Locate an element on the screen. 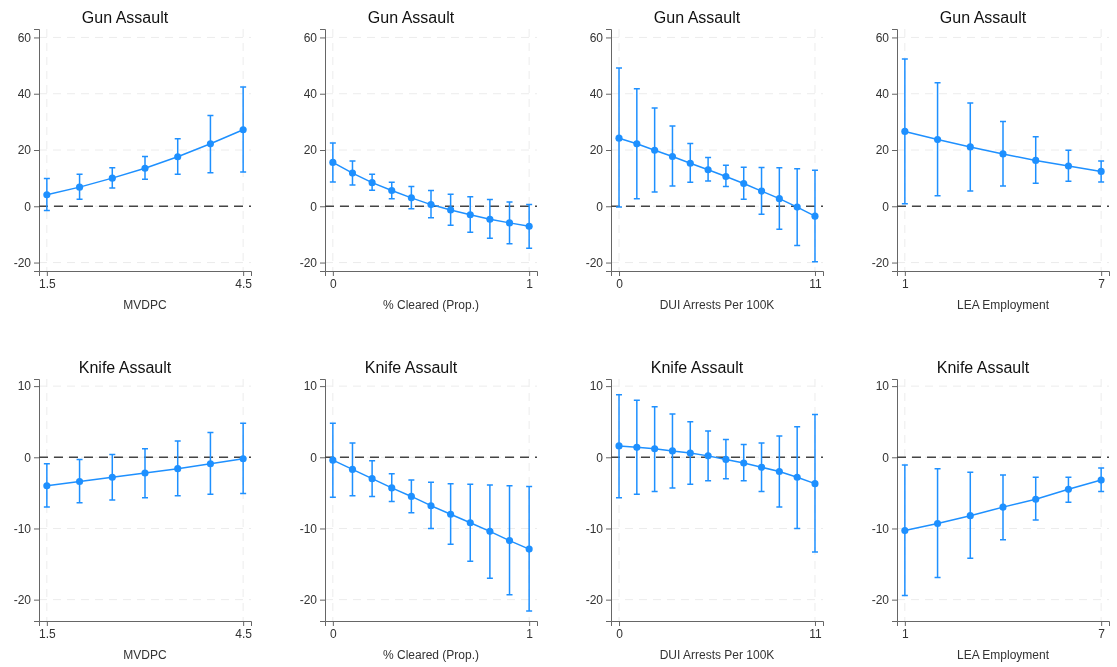 The width and height of the screenshot is (1117, 667). x-tick-label: 1.5 is located at coordinates (48, 633).